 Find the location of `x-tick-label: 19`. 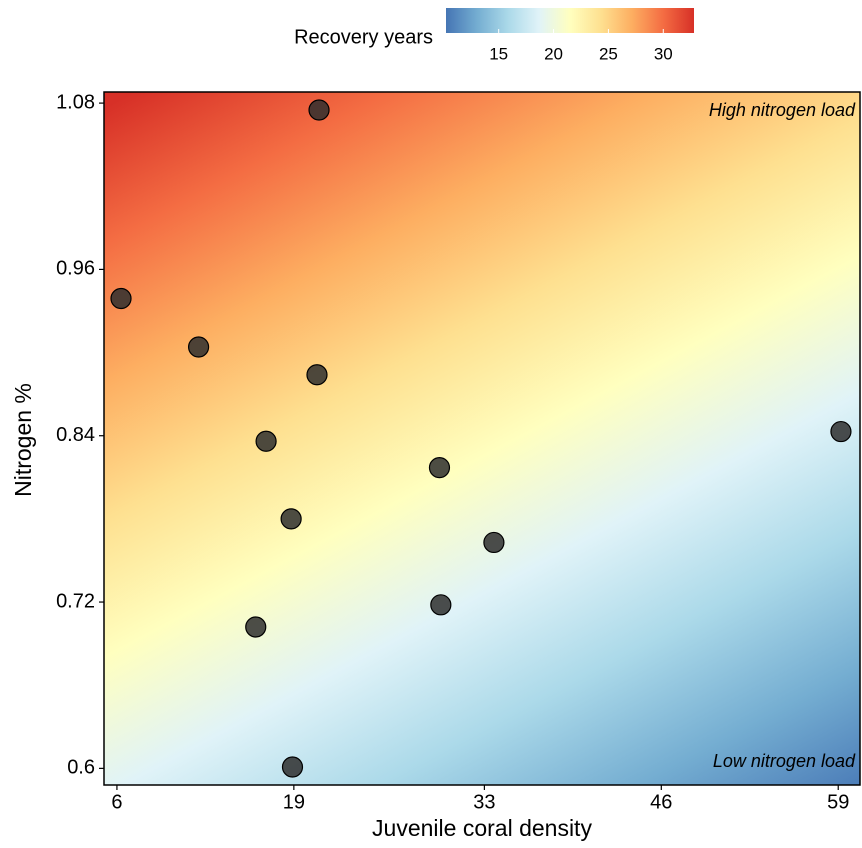

x-tick-label: 19 is located at coordinates (294, 802).